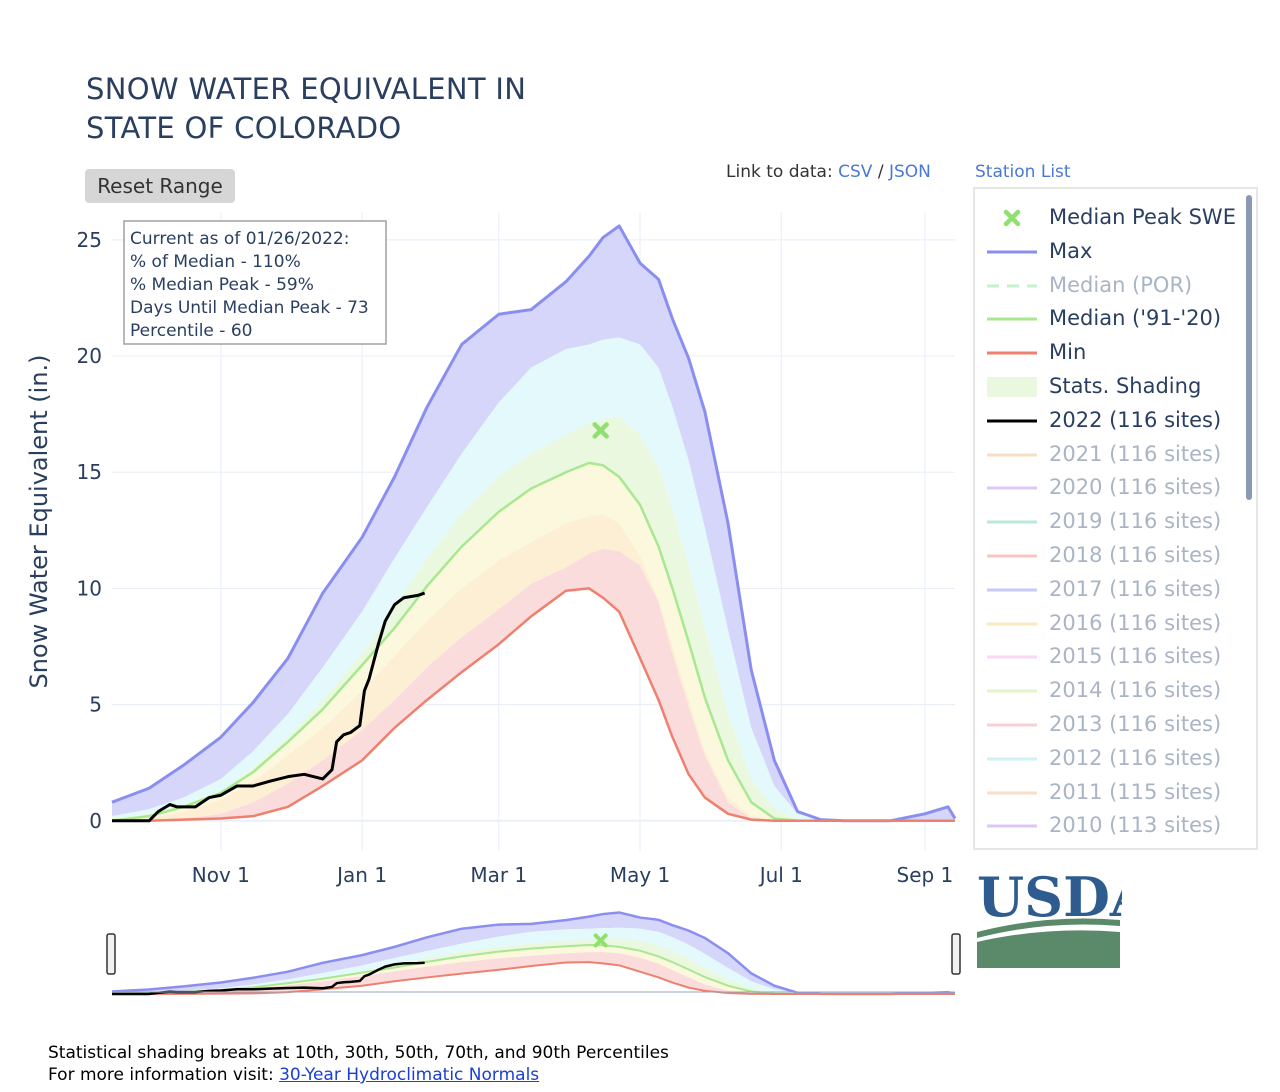 The width and height of the screenshot is (1280, 1092). Describe the element at coordinates (306, 89) in the screenshot. I see `chart-title-line1: SNOW WATER EQUIVALENT IN` at that location.